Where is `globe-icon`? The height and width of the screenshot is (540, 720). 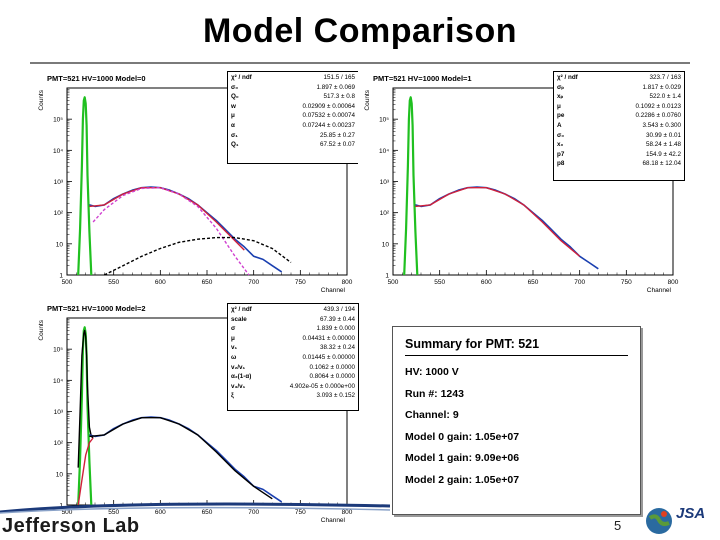
globe-icon is located at coordinates (659, 521).